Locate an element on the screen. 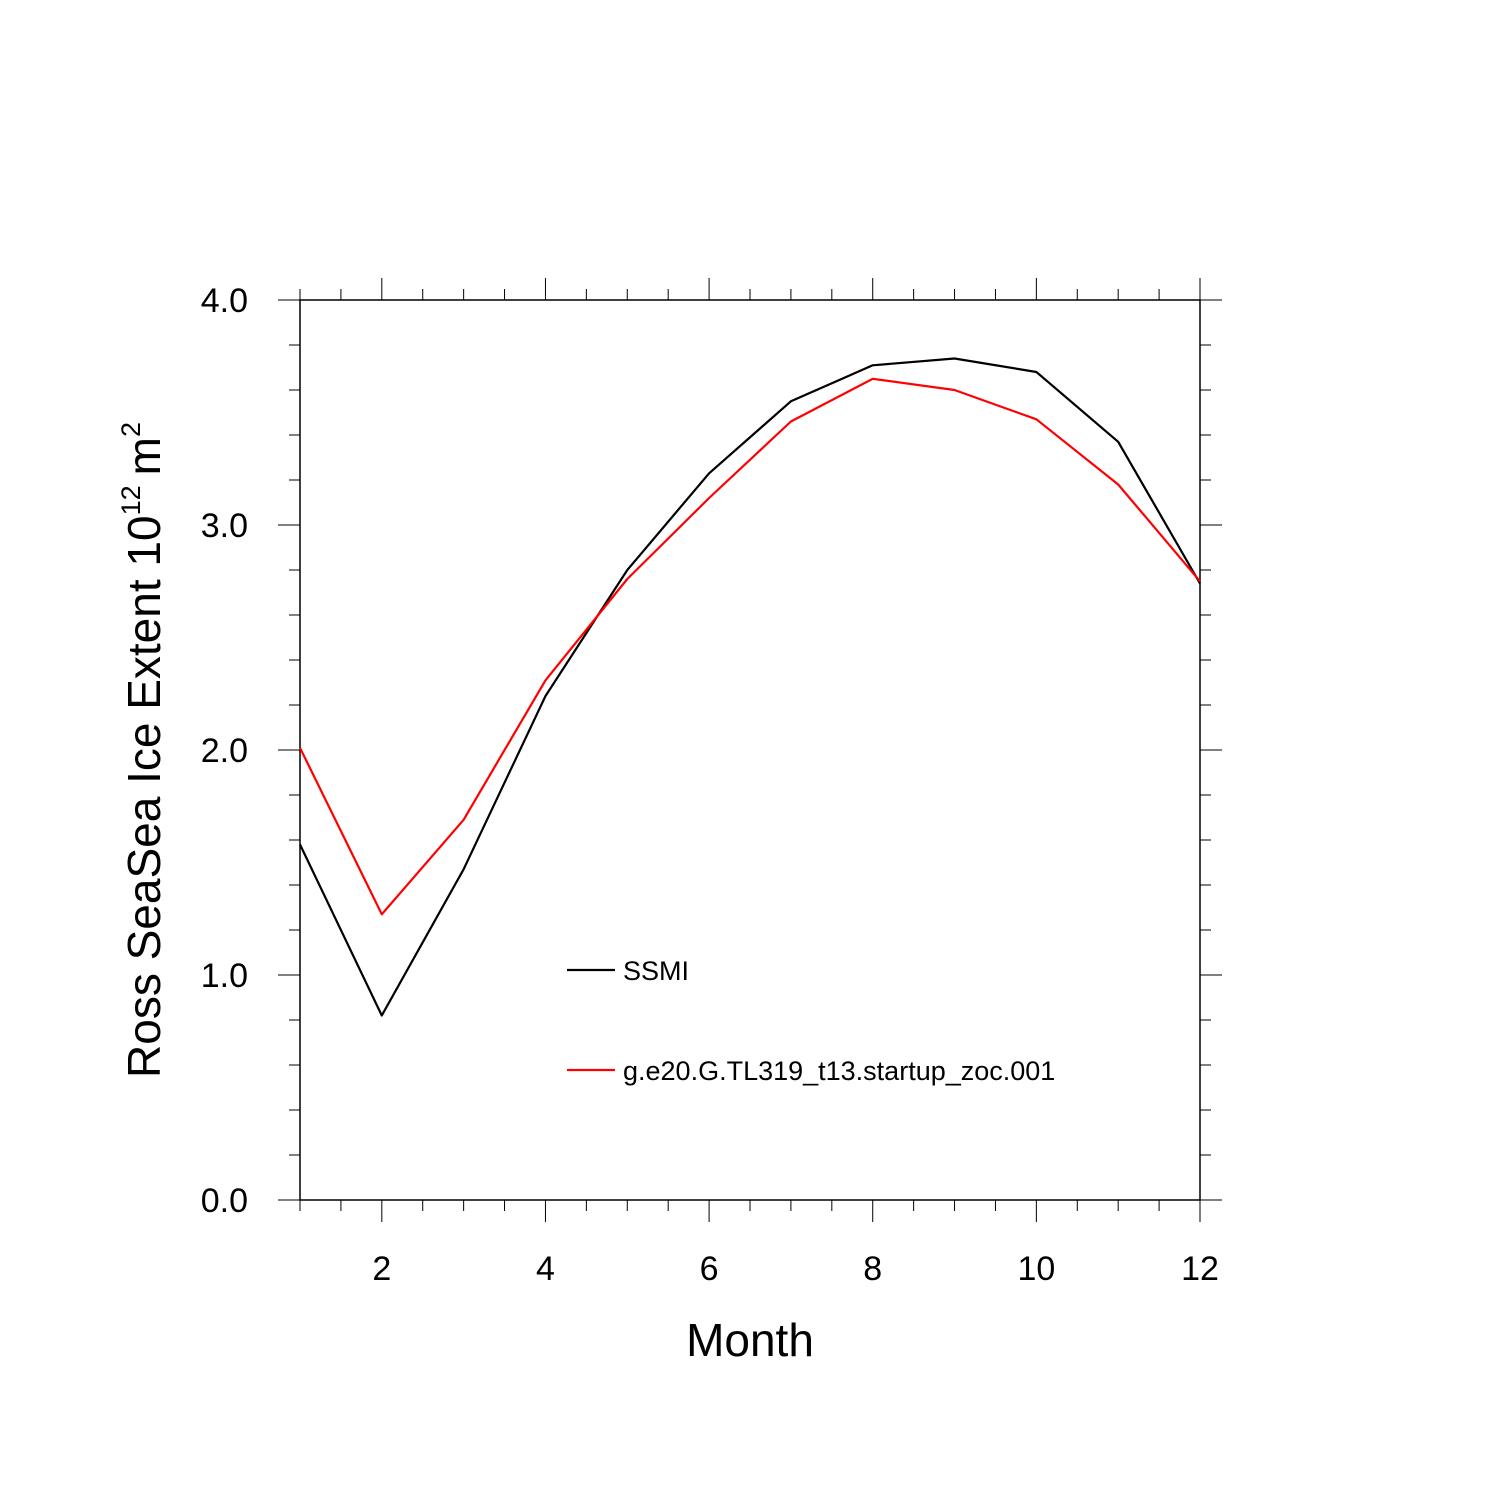  y-tick-label: 1.0 is located at coordinates (224, 976).